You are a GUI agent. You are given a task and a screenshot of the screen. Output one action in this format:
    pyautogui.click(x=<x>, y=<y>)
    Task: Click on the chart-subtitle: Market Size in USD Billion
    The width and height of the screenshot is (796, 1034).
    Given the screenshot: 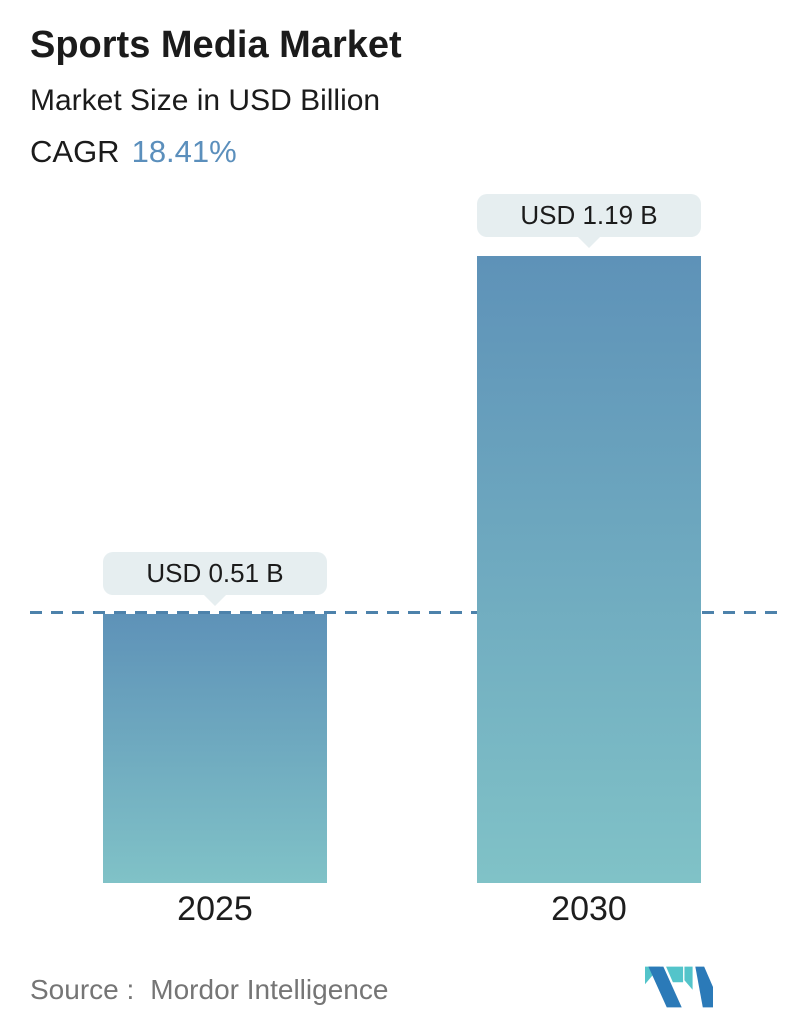 What is the action you would take?
    pyautogui.click(x=205, y=100)
    